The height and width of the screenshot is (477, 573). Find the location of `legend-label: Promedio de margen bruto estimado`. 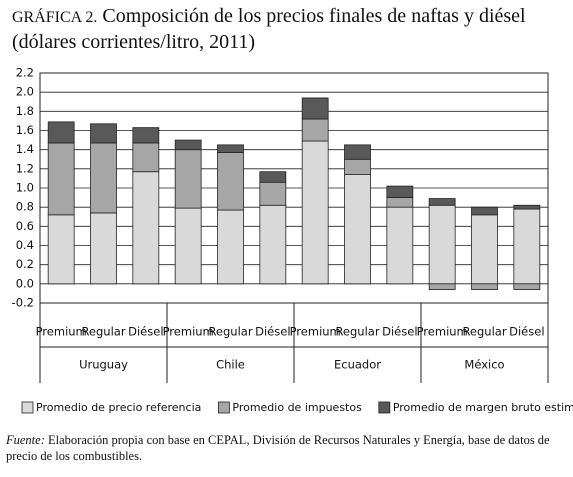

legend-label: Promedio de margen bruto estimado is located at coordinates (483, 407).